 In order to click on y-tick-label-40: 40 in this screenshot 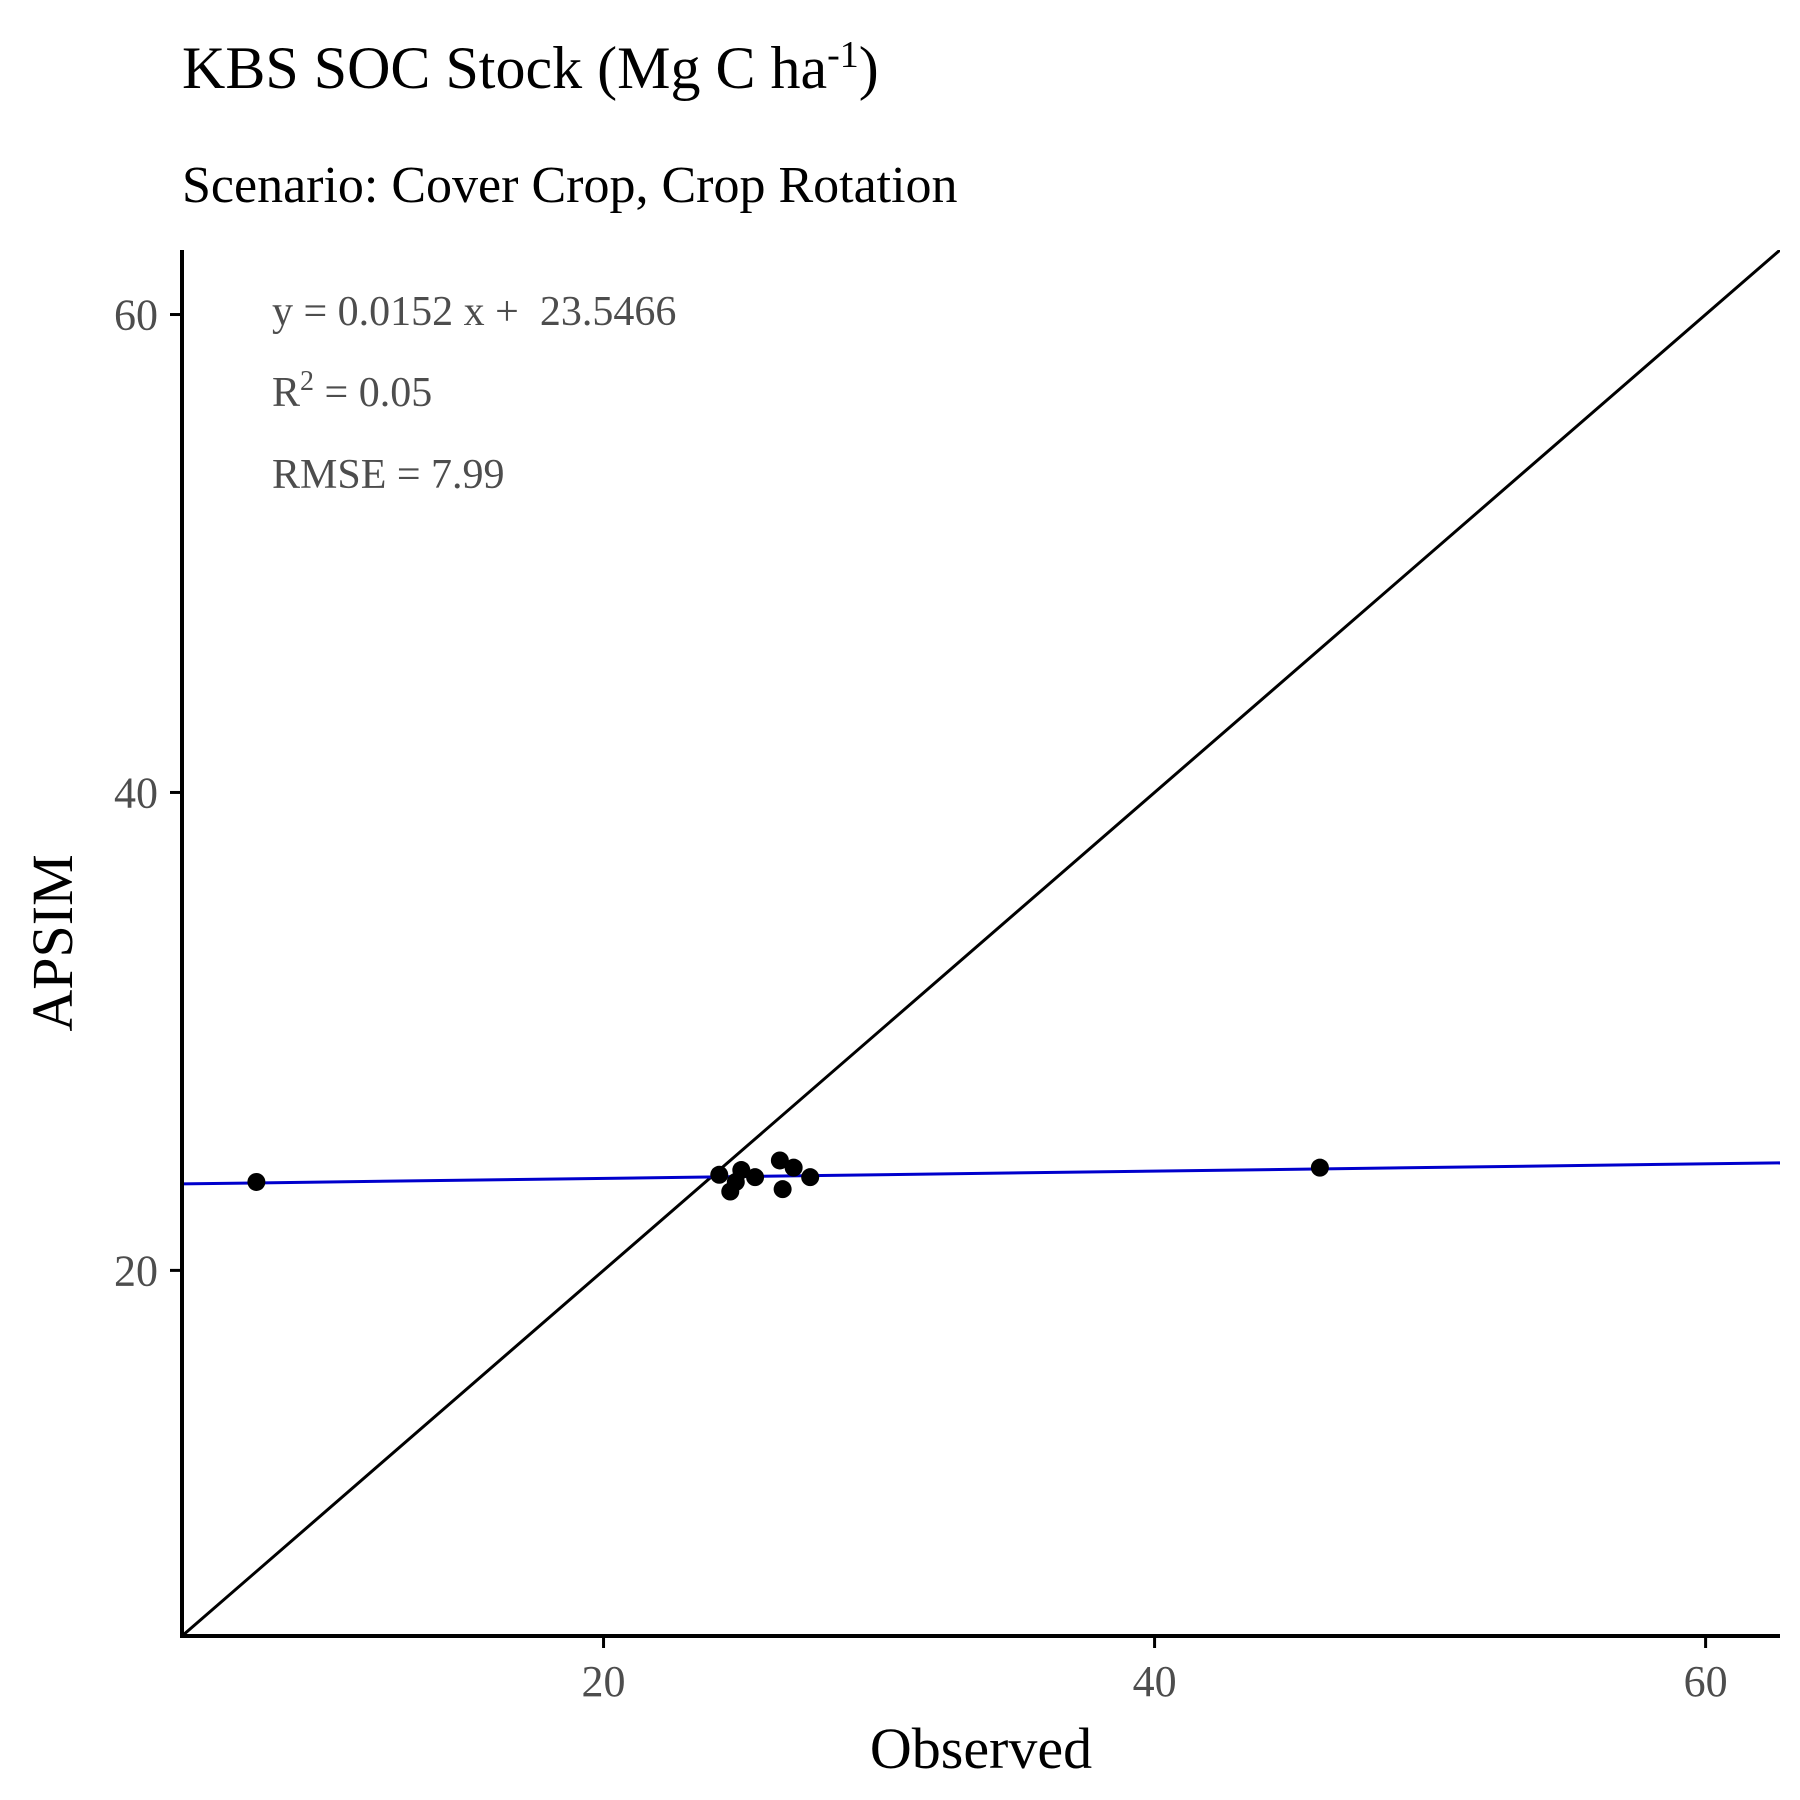, I will do `click(136, 792)`.